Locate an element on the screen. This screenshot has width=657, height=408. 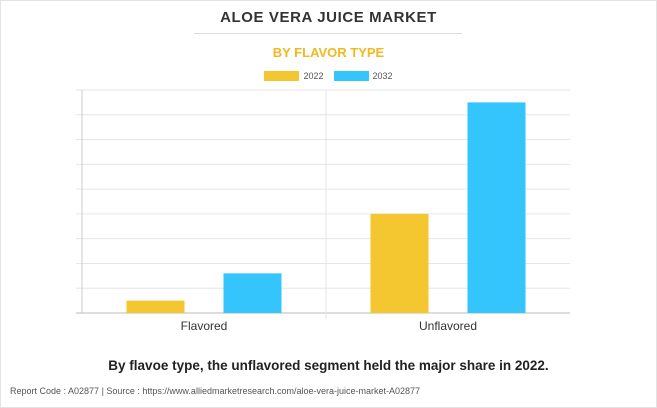
legend-label-2022: 2022 is located at coordinates (313, 76).